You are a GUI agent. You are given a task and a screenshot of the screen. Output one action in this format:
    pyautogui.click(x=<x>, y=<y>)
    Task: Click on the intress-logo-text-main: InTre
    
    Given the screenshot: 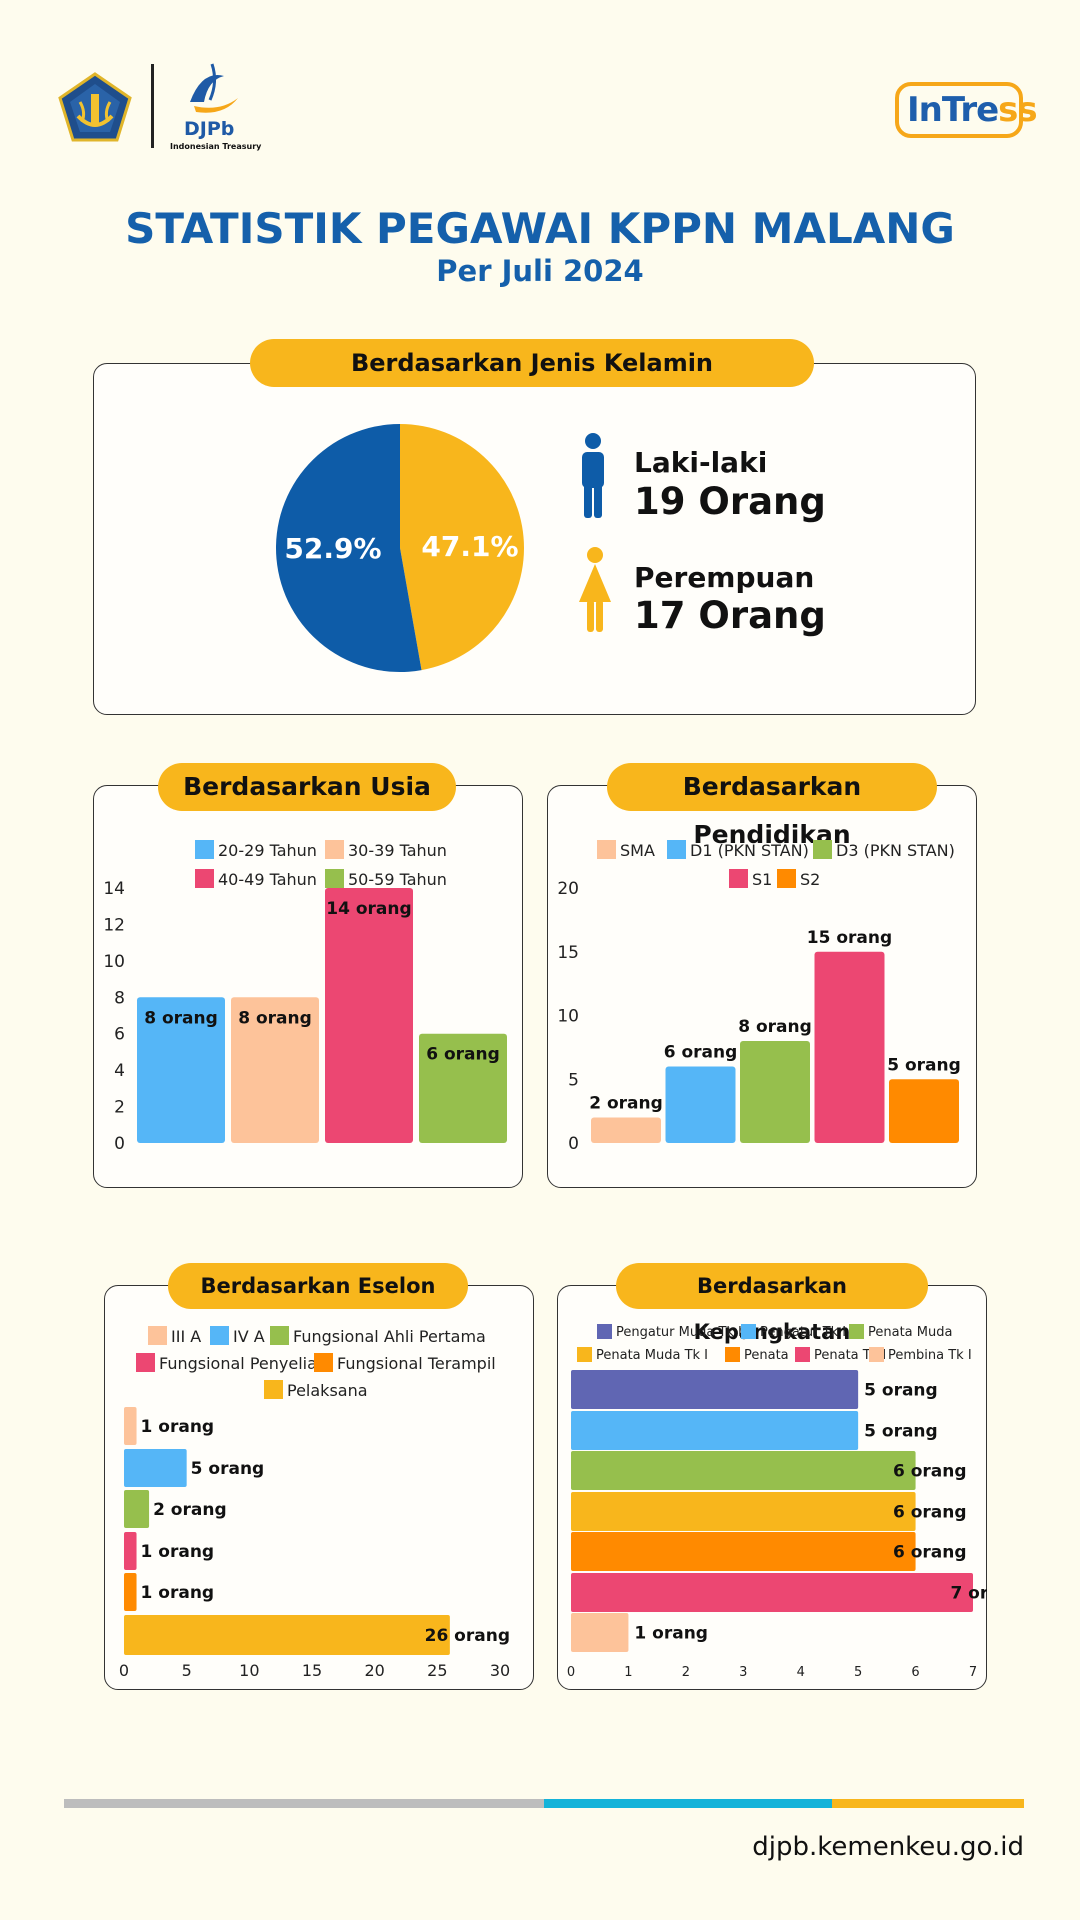 What is the action you would take?
    pyautogui.click(x=953, y=110)
    